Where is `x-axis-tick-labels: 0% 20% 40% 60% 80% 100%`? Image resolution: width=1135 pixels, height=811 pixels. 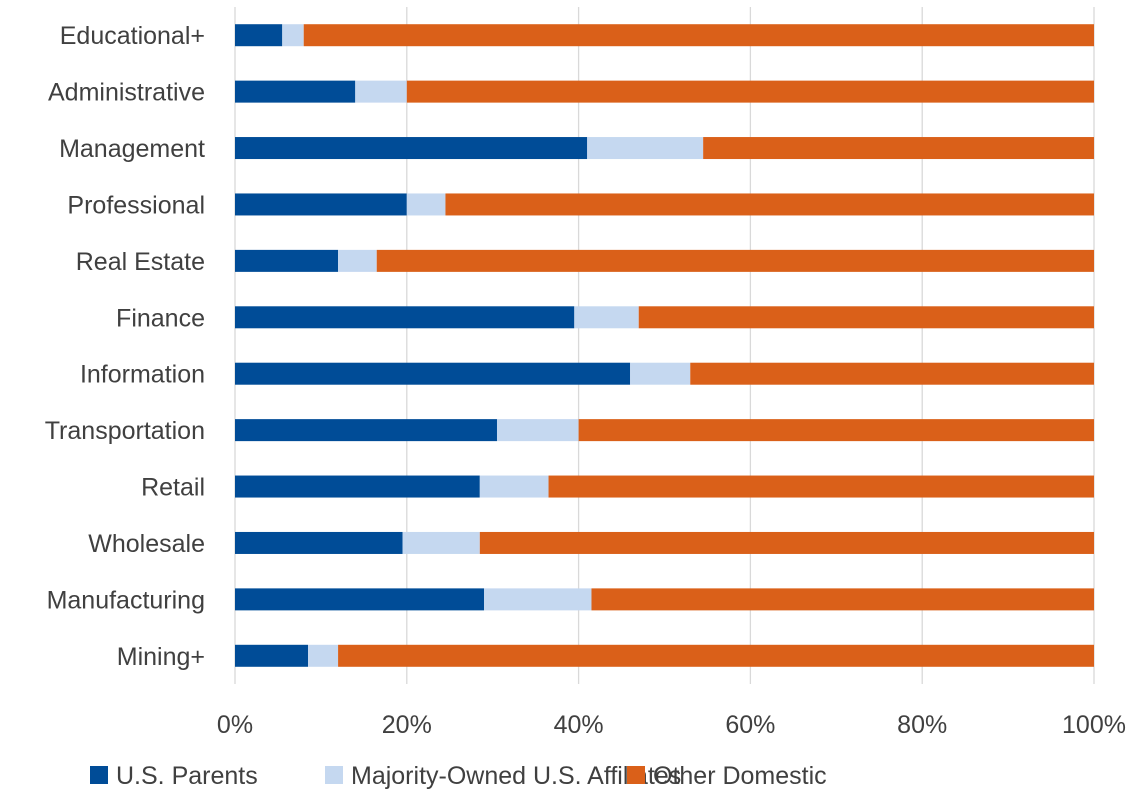
x-axis-tick-labels: 0% 20% 40% 60% 80% 100% is located at coordinates (671, 725).